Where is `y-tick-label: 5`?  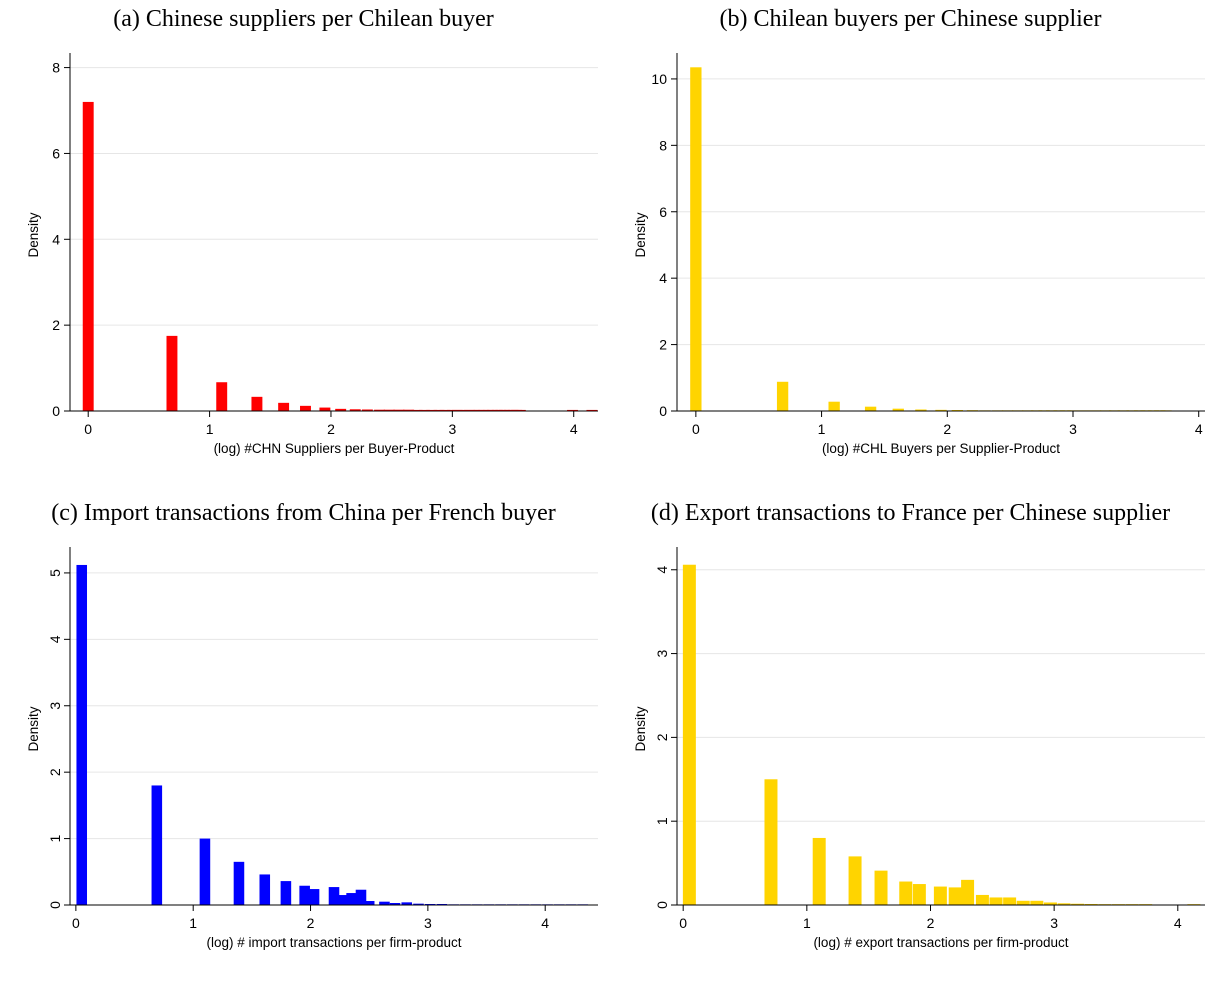
y-tick-label: 5 is located at coordinates (55, 573).